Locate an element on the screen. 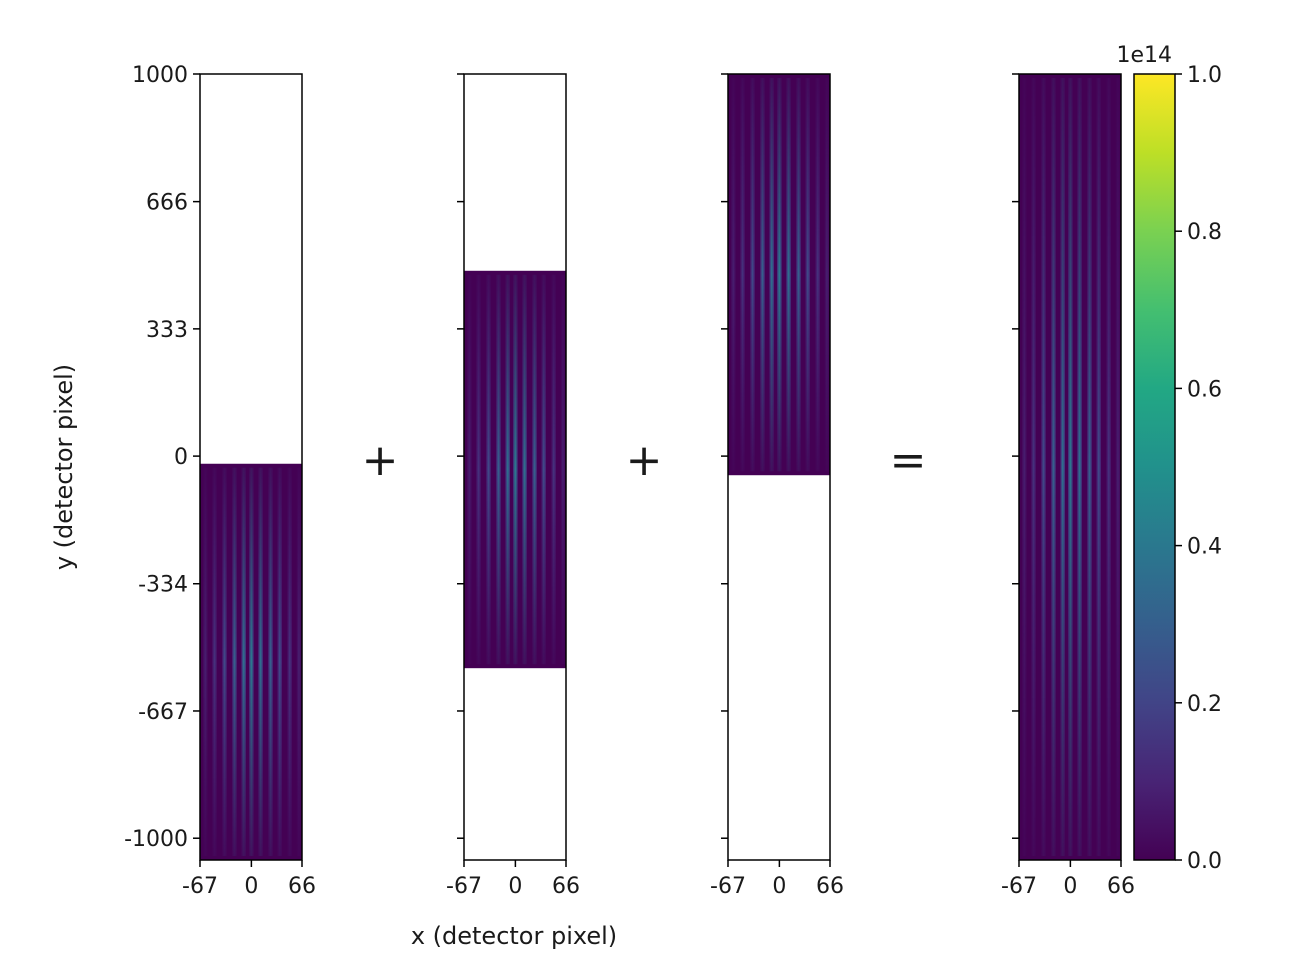 This screenshot has height=970, width=1295. colorbar-tick-label: 0.8 is located at coordinates (1204, 232).